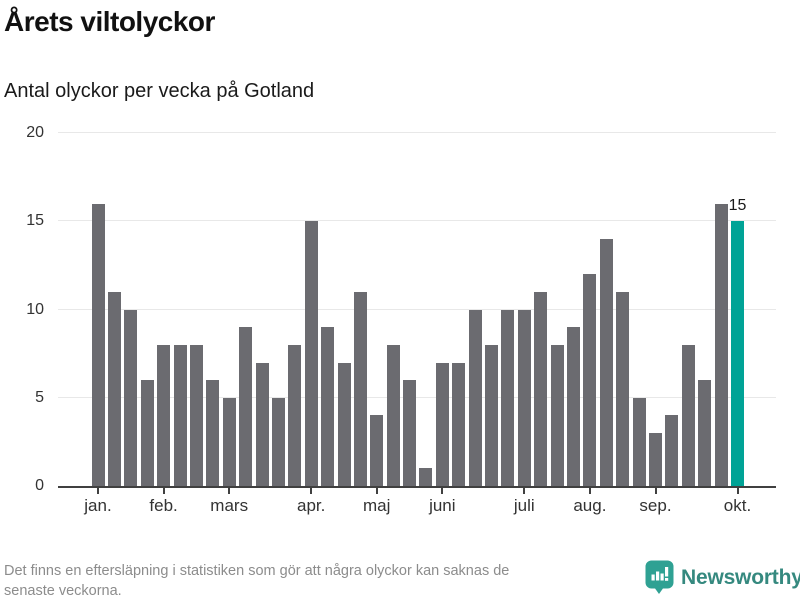 The height and width of the screenshot is (600, 800). I want to click on newsworthy-logo-icon, so click(659, 577).